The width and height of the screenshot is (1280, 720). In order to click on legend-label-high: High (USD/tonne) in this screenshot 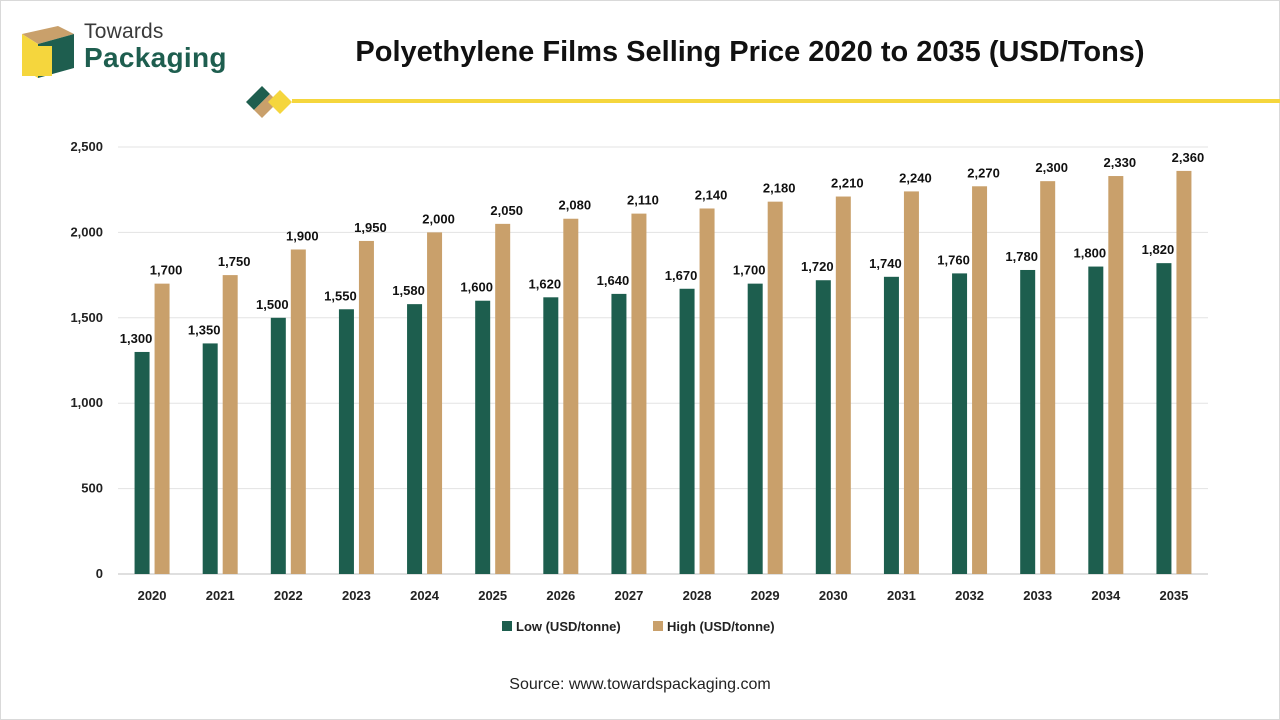, I will do `click(721, 626)`.